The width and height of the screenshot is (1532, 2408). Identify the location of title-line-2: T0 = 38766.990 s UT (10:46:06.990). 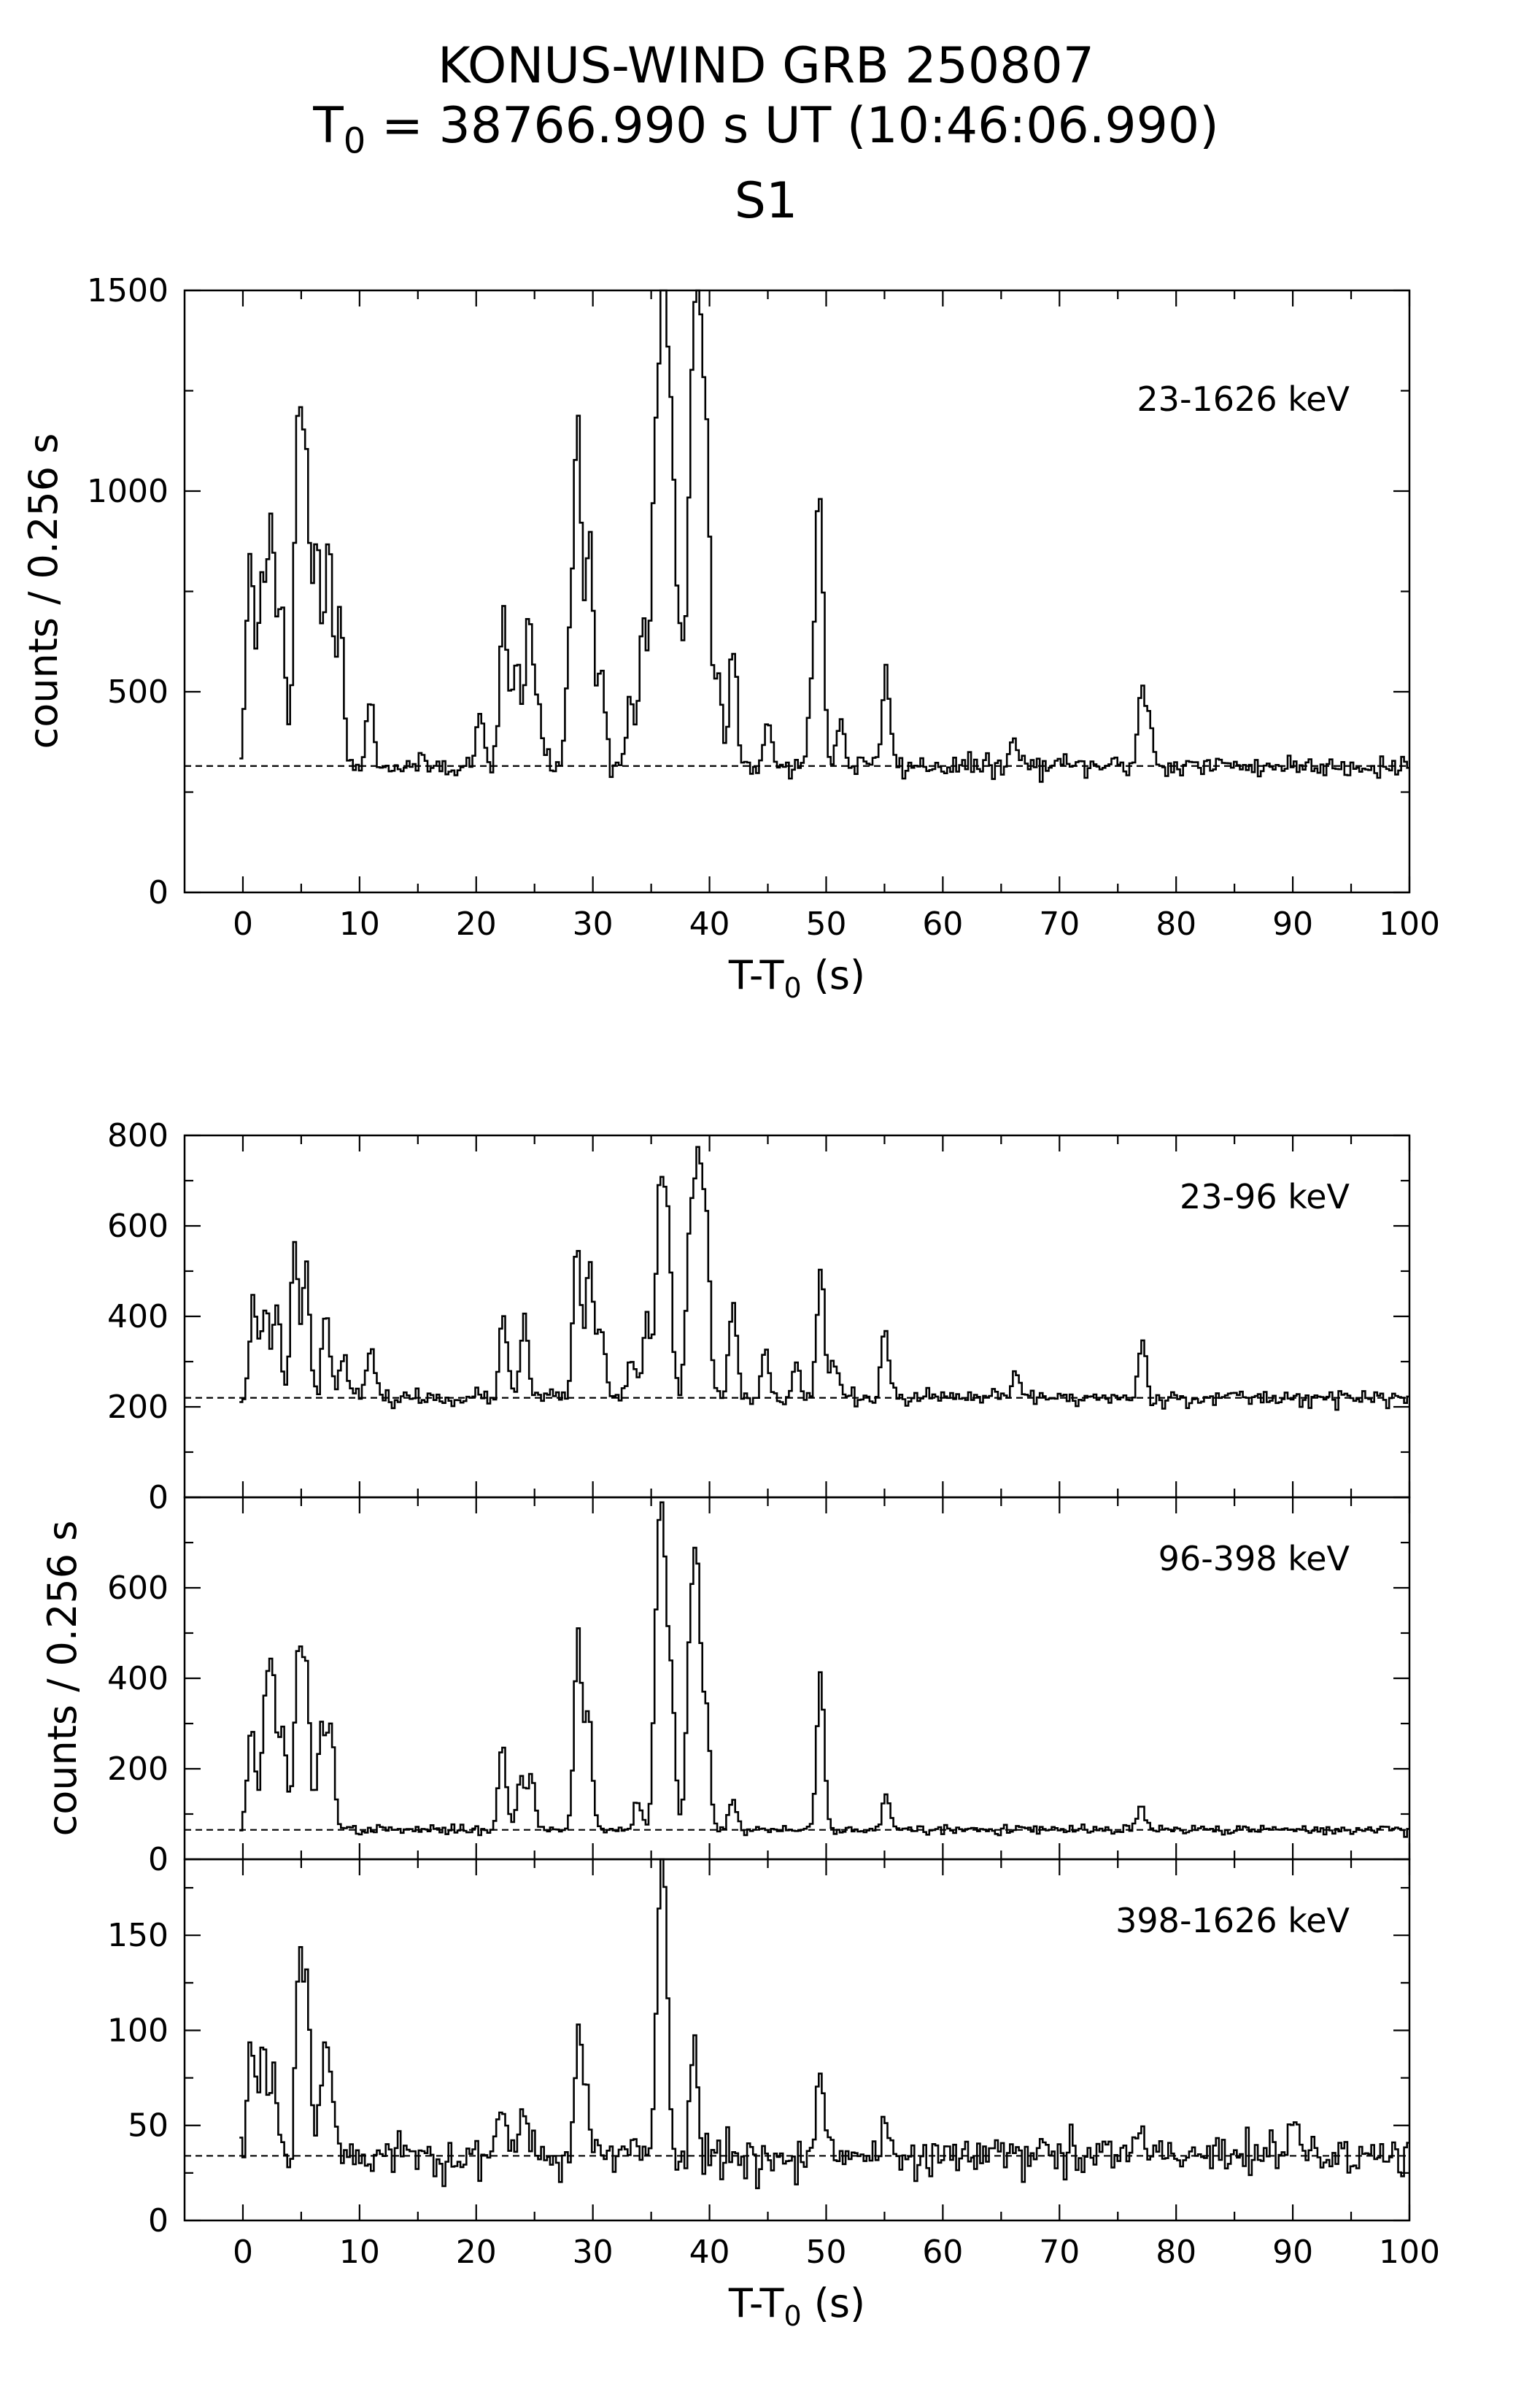
(766, 133).